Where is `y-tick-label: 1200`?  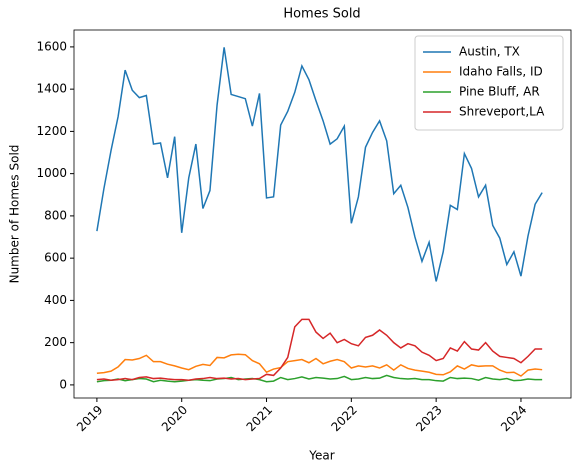 y-tick-label: 1200 is located at coordinates (51, 131).